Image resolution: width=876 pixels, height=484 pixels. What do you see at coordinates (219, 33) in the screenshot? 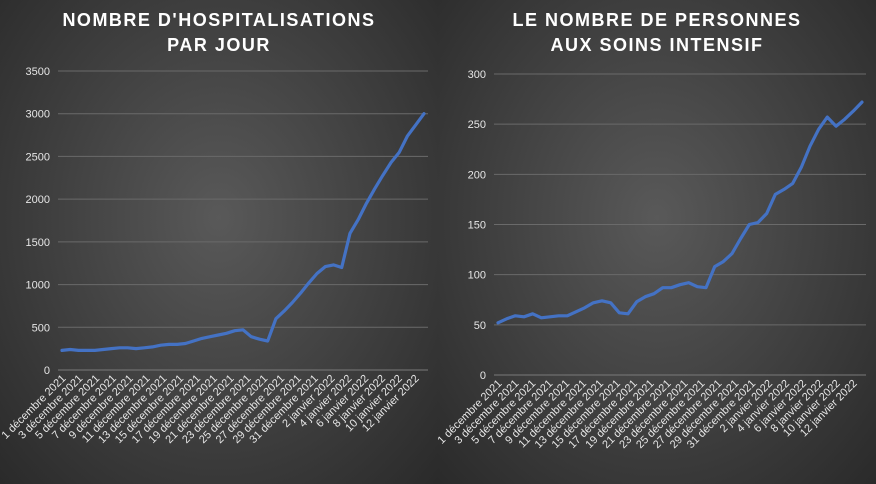
I see `hospitalisations-chart-title: NOMBRE D'HOSPITALISATIONS PAR JOUR` at bounding box center [219, 33].